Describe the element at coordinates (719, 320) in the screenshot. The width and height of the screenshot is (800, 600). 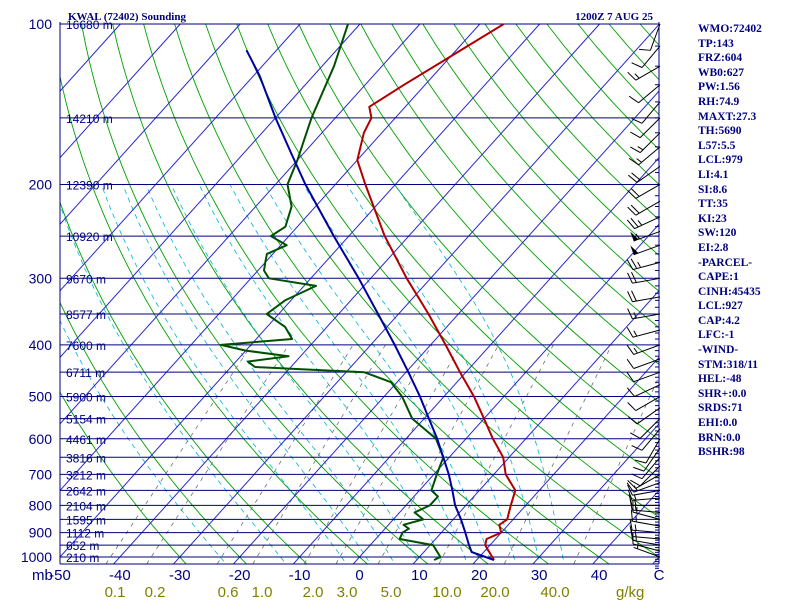
I see `parameter-item: CAP:4.2` at that location.